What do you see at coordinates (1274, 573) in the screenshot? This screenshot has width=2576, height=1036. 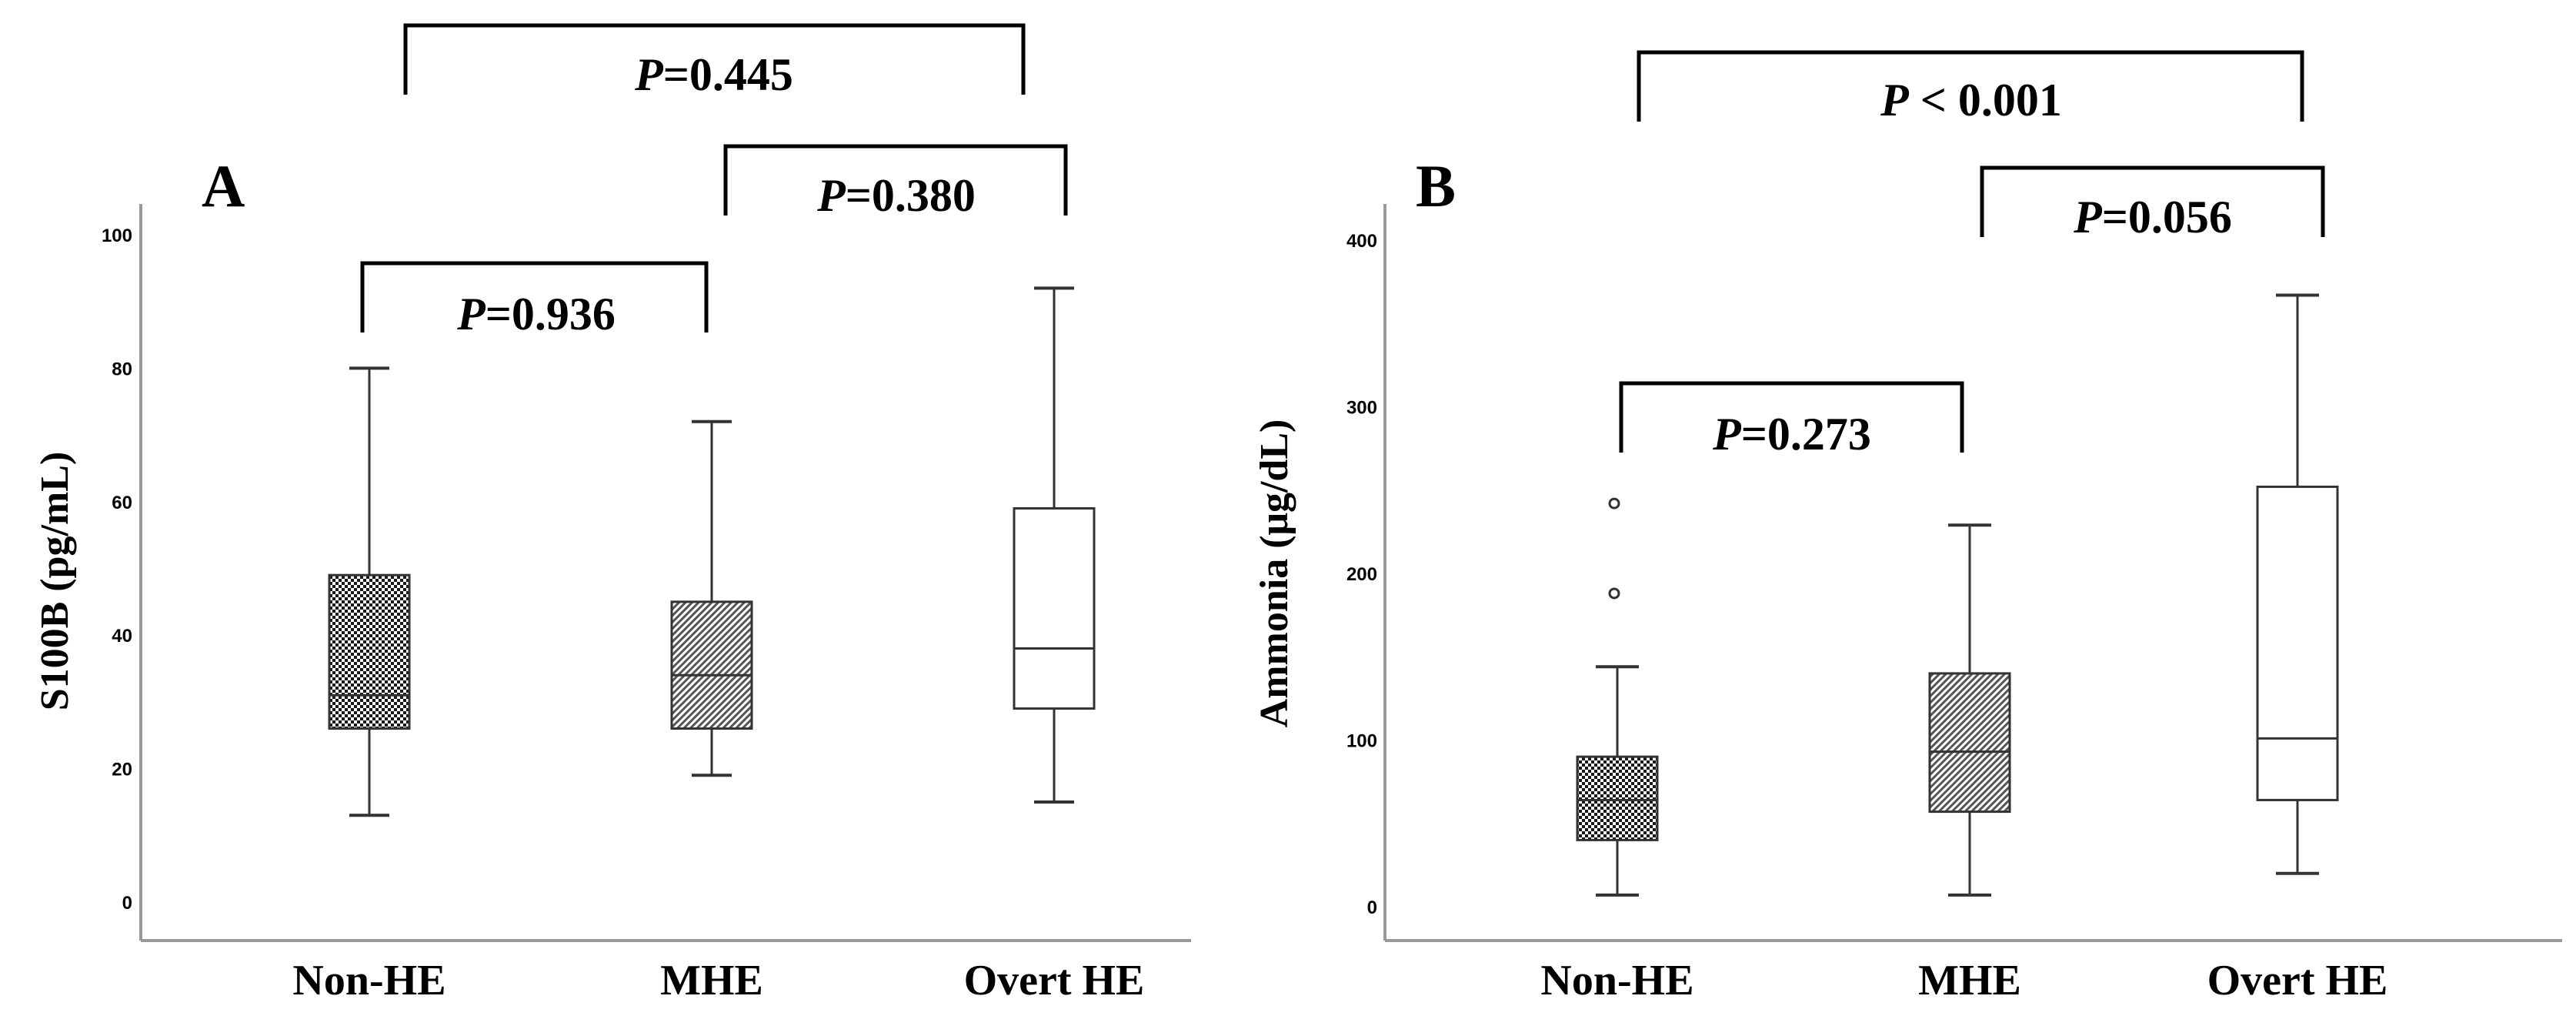 I see `panel-b-y-axis-title: Ammonia (μg/dL)` at bounding box center [1274, 573].